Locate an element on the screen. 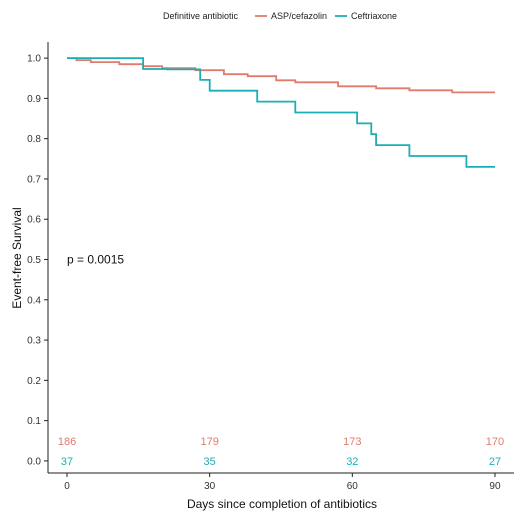  y-tick-label: 0.7 is located at coordinates (34, 179).